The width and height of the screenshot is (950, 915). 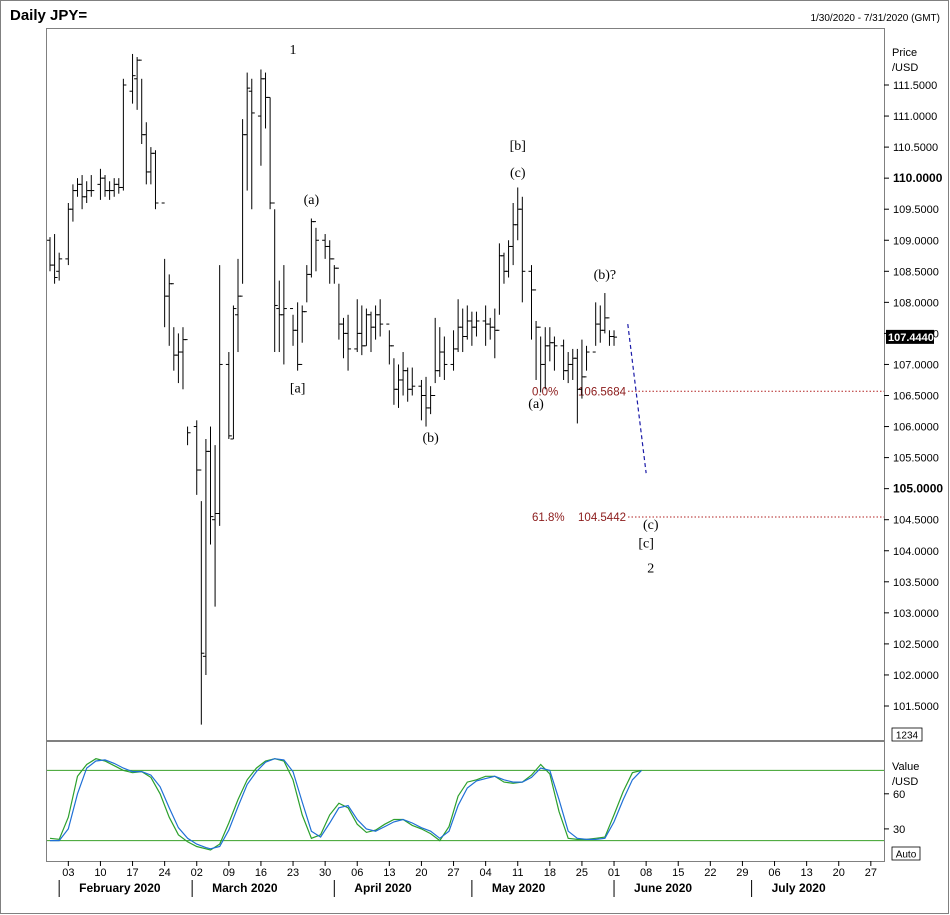 What do you see at coordinates (165, 873) in the screenshot?
I see `time-tick-label: 24` at bounding box center [165, 873].